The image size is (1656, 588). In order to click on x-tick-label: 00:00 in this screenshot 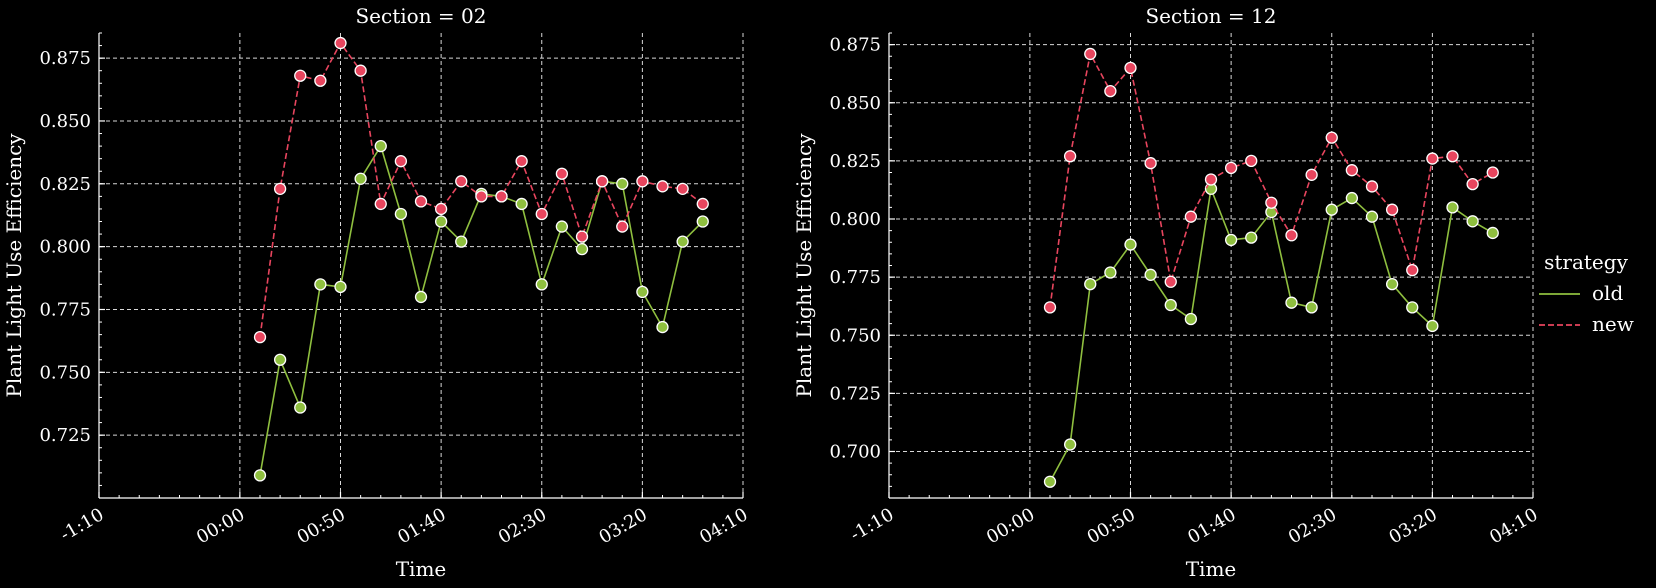, I will do `click(220, 526)`.